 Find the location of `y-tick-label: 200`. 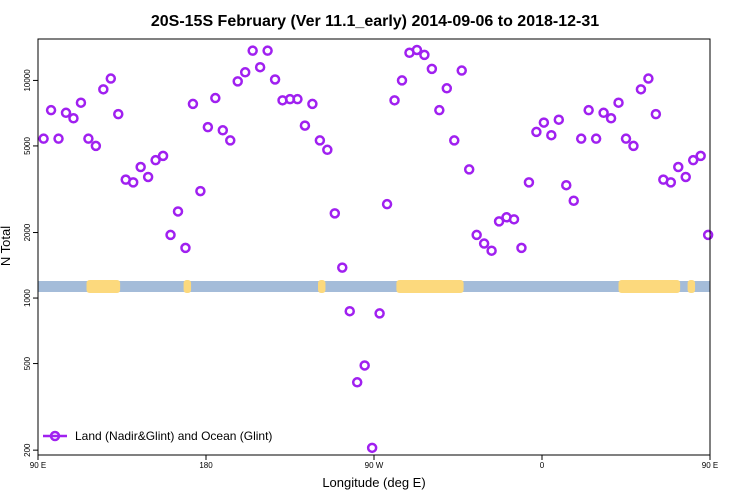

y-tick-label: 200 is located at coordinates (27, 450).